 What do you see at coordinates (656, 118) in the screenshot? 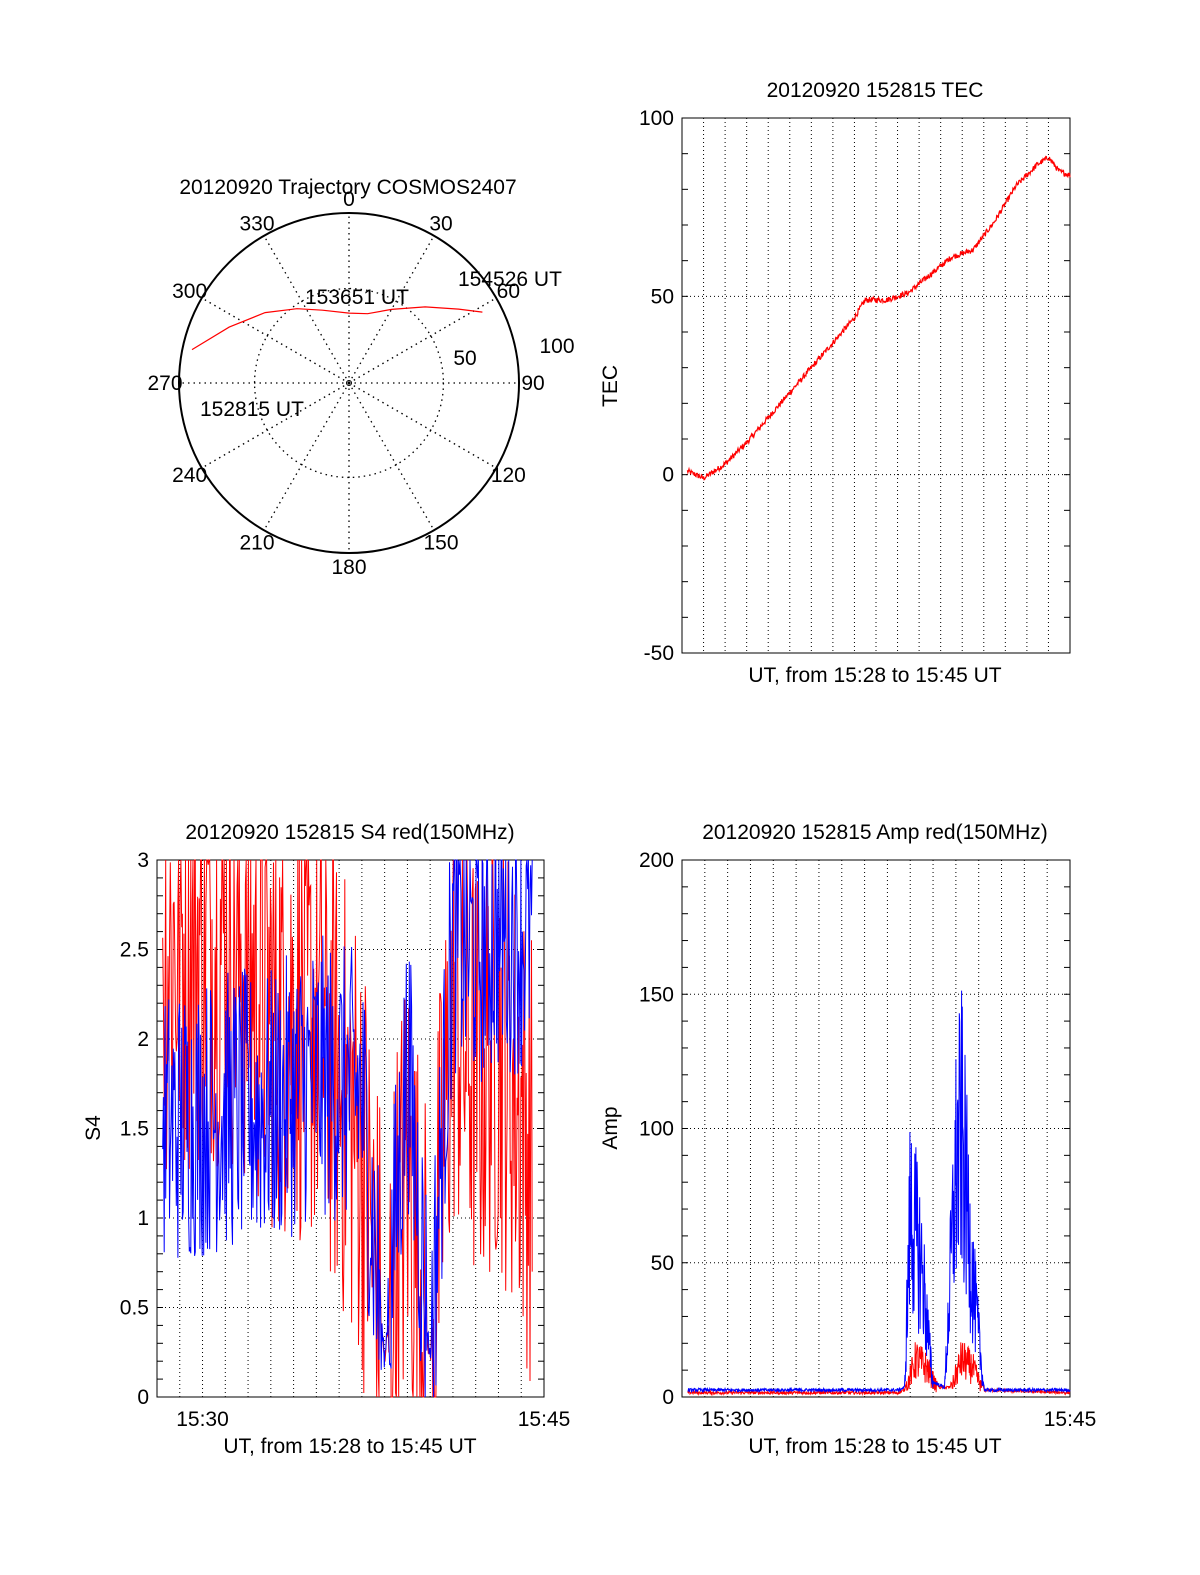
I see `tec-y-tick-label: 100` at bounding box center [656, 118].